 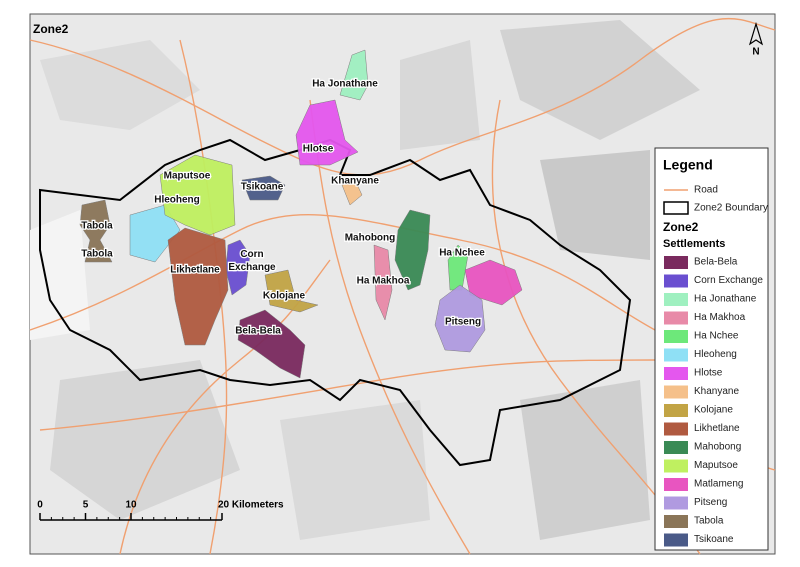 What do you see at coordinates (187, 176) in the screenshot?
I see `settlement-label: Maputsoe` at bounding box center [187, 176].